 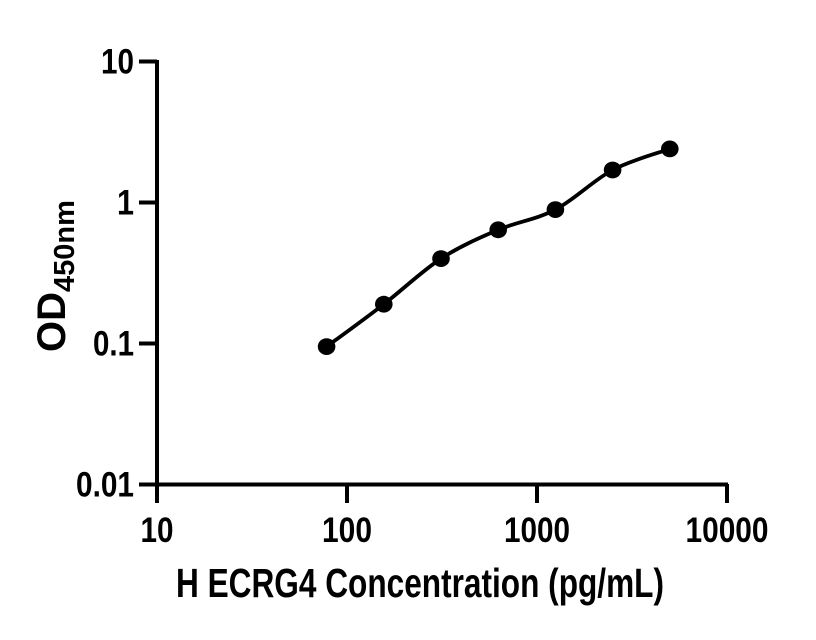 I want to click on y-axis-title-od: OD, so click(x=52, y=322).